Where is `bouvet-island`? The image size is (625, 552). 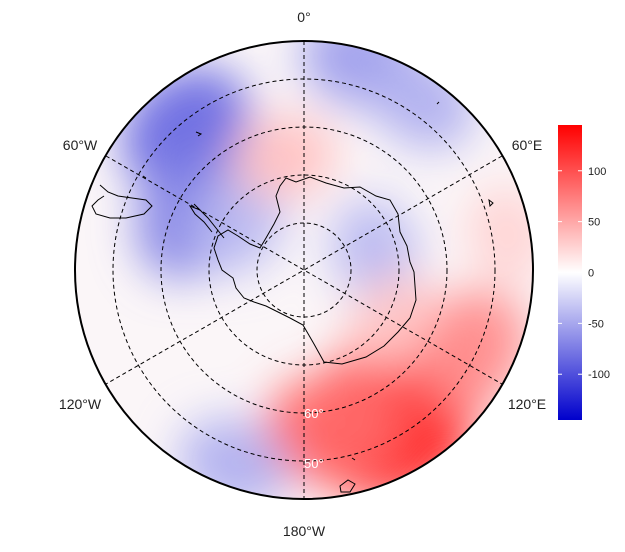
bouvet-island is located at coordinates (438, 103).